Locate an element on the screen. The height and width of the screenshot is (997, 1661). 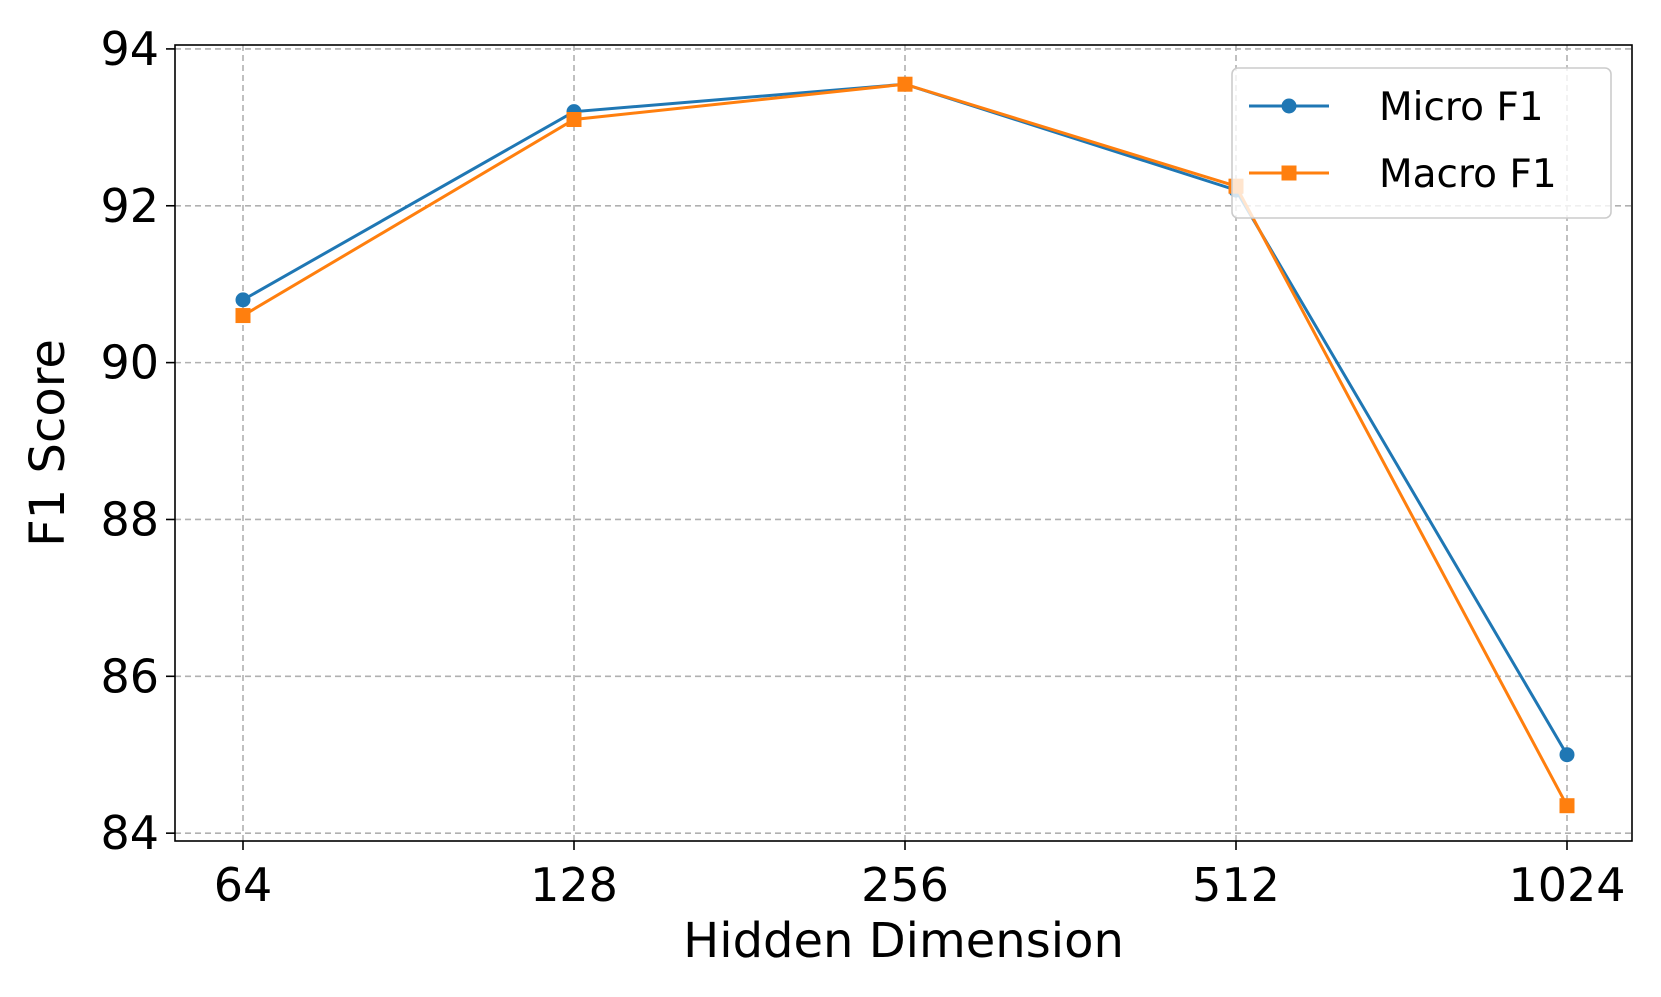
legend-item: Micro F1 is located at coordinates (1396, 107).